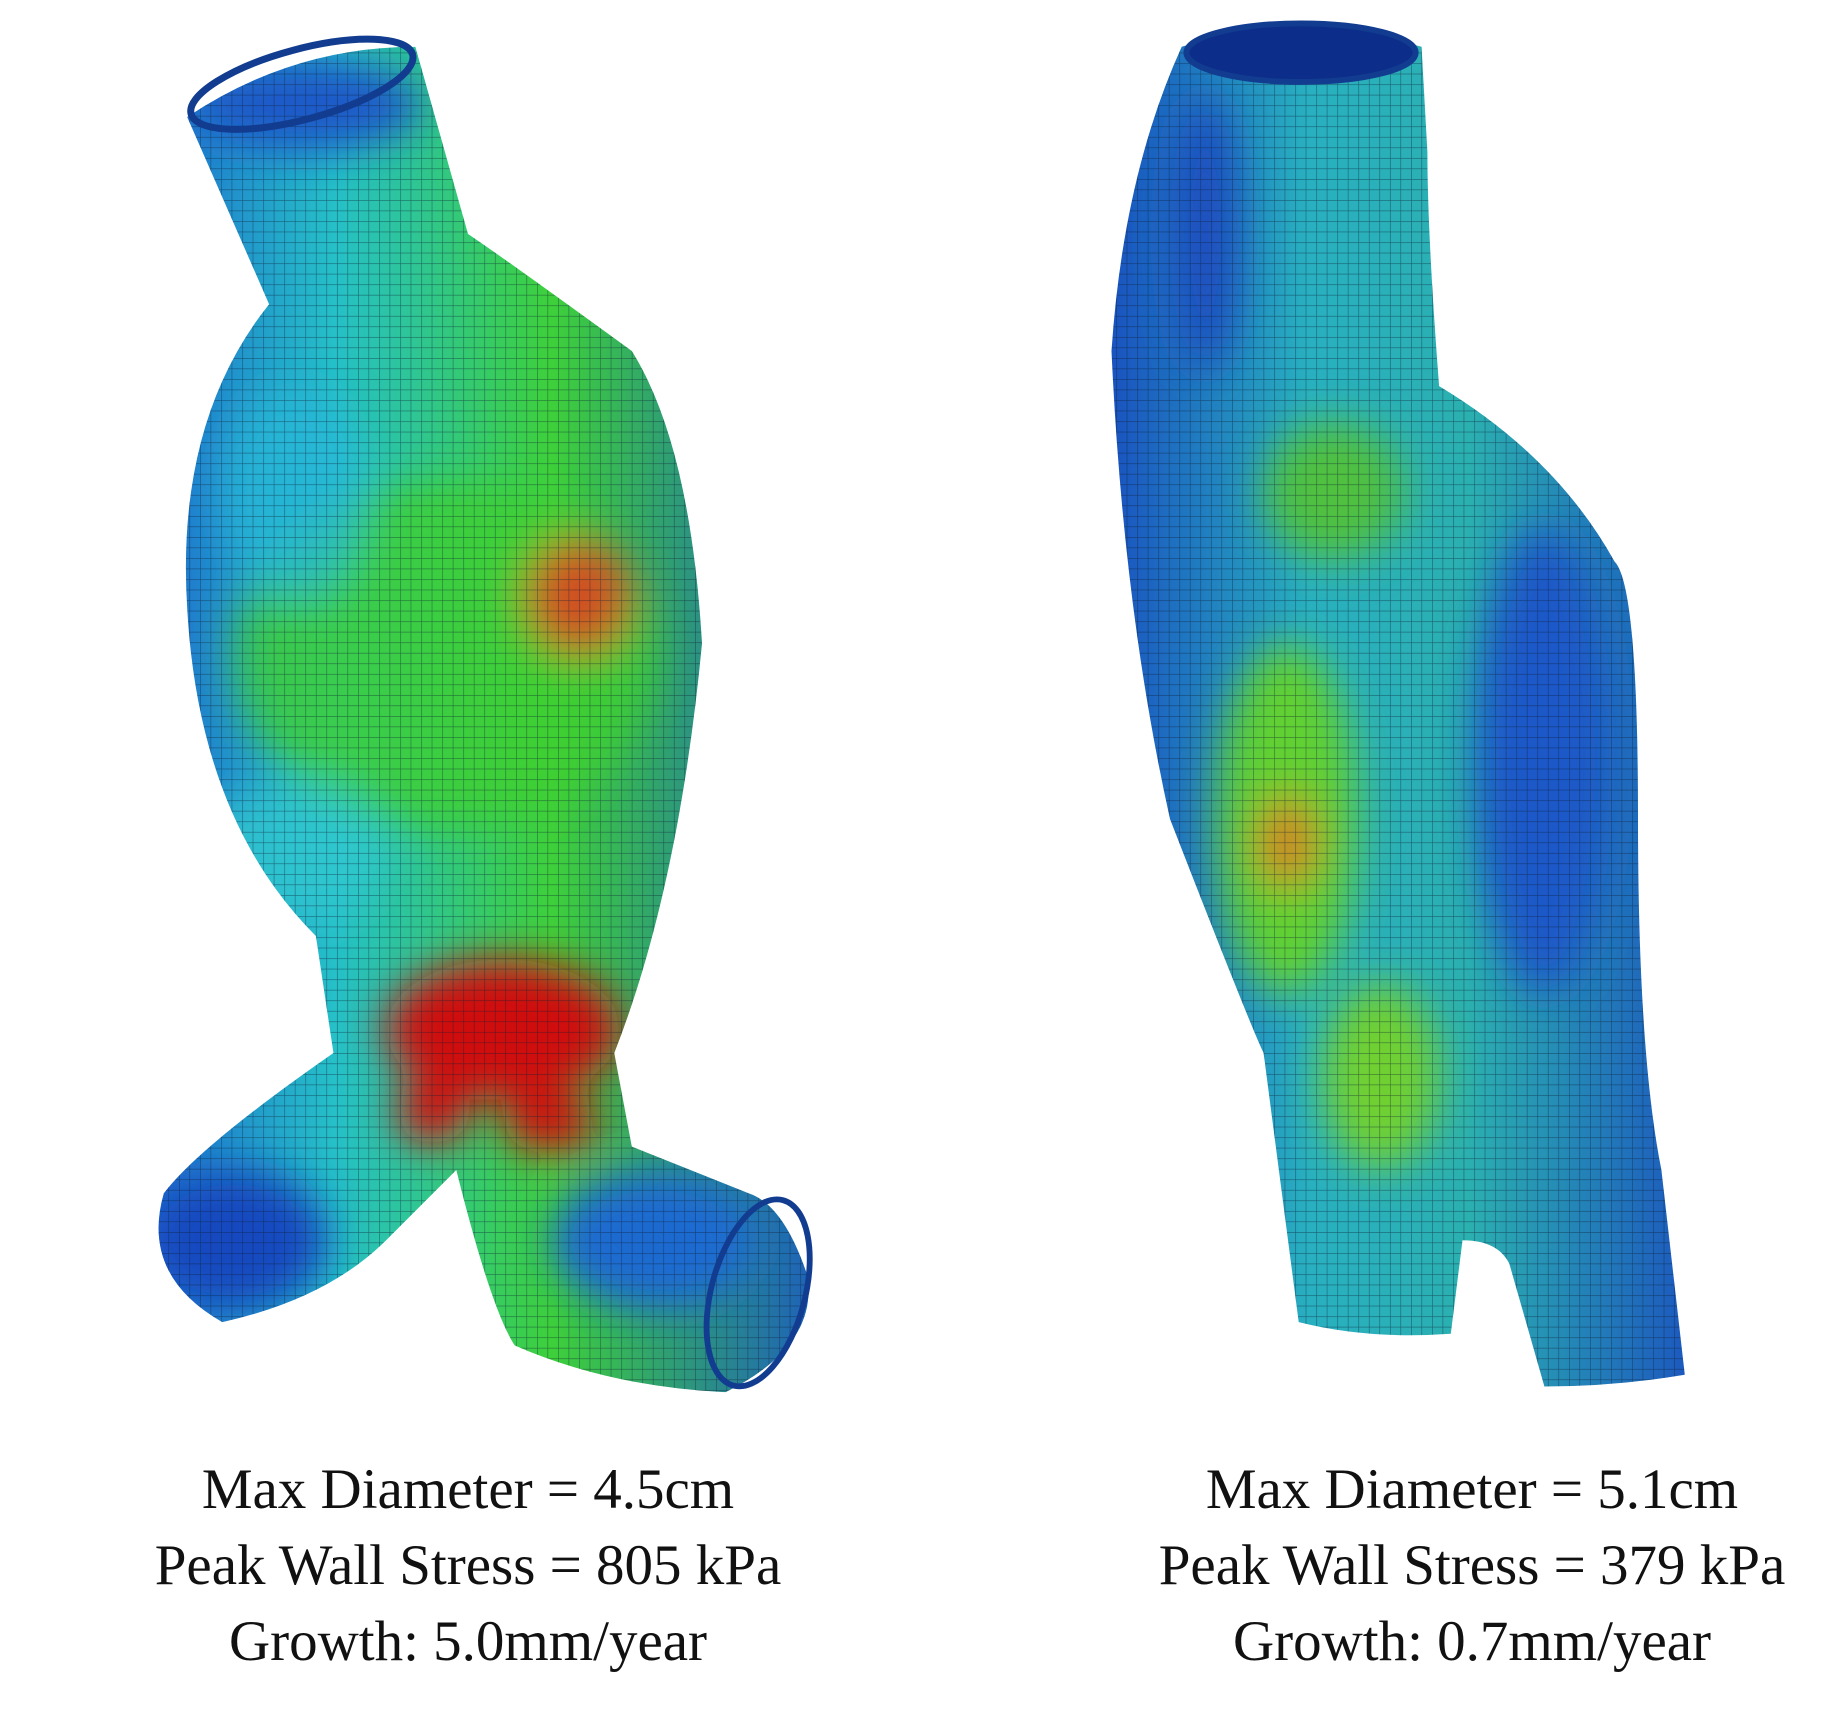  What do you see at coordinates (468, 1489) in the screenshot?
I see `caption-line: Max Diameter = 4.5cm` at bounding box center [468, 1489].